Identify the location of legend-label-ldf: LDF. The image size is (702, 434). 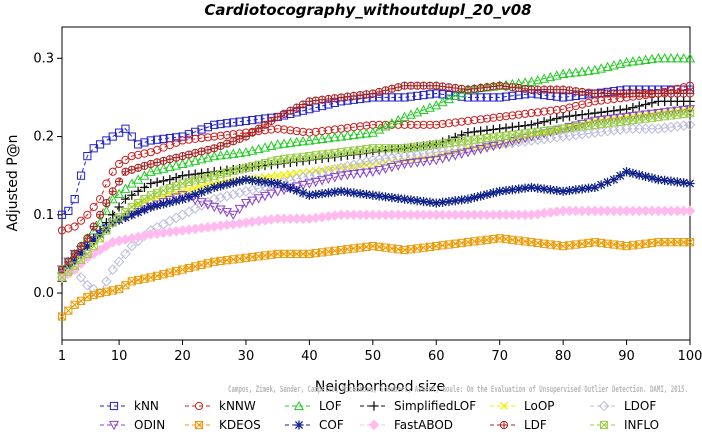
(535, 425).